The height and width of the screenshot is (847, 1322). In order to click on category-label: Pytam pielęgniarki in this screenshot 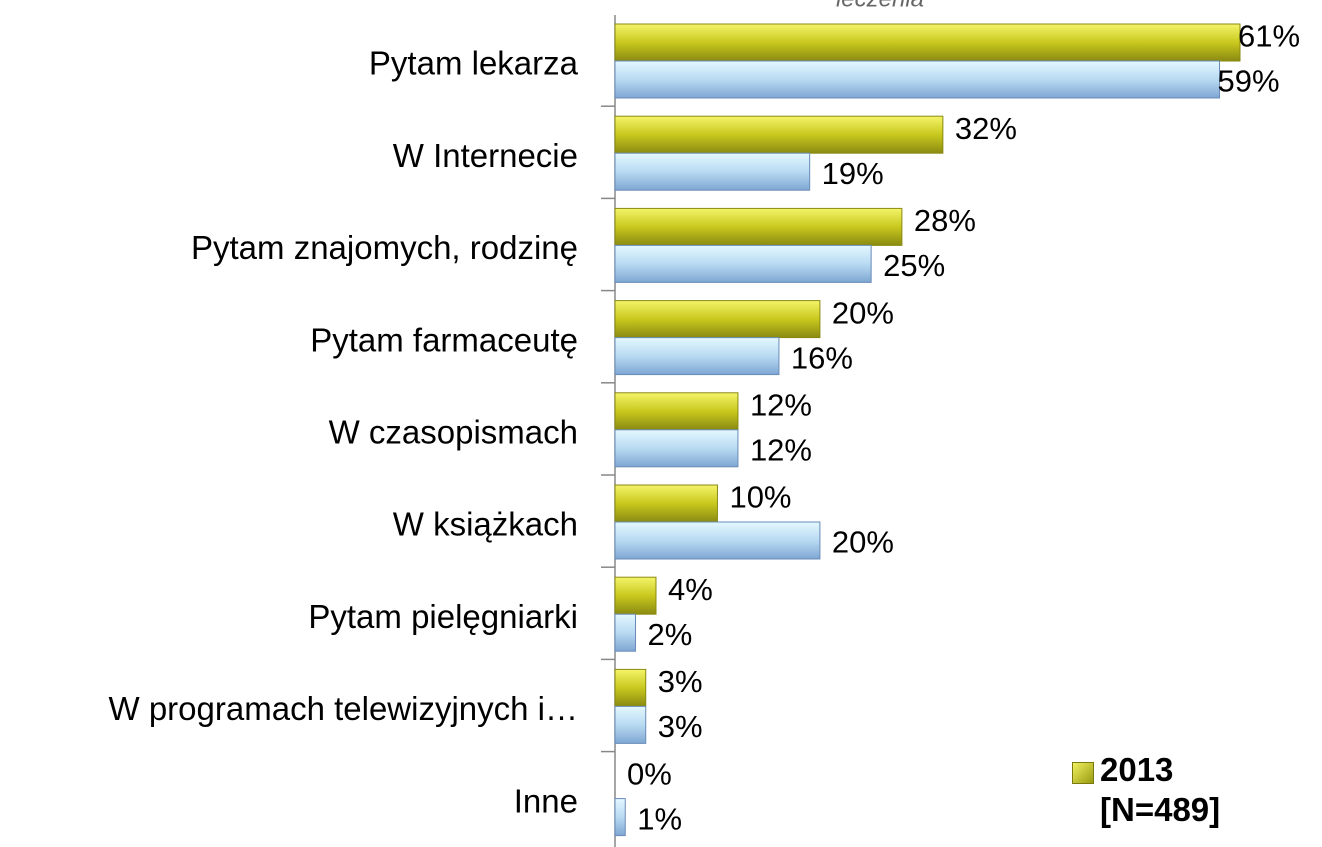, I will do `click(443, 616)`.